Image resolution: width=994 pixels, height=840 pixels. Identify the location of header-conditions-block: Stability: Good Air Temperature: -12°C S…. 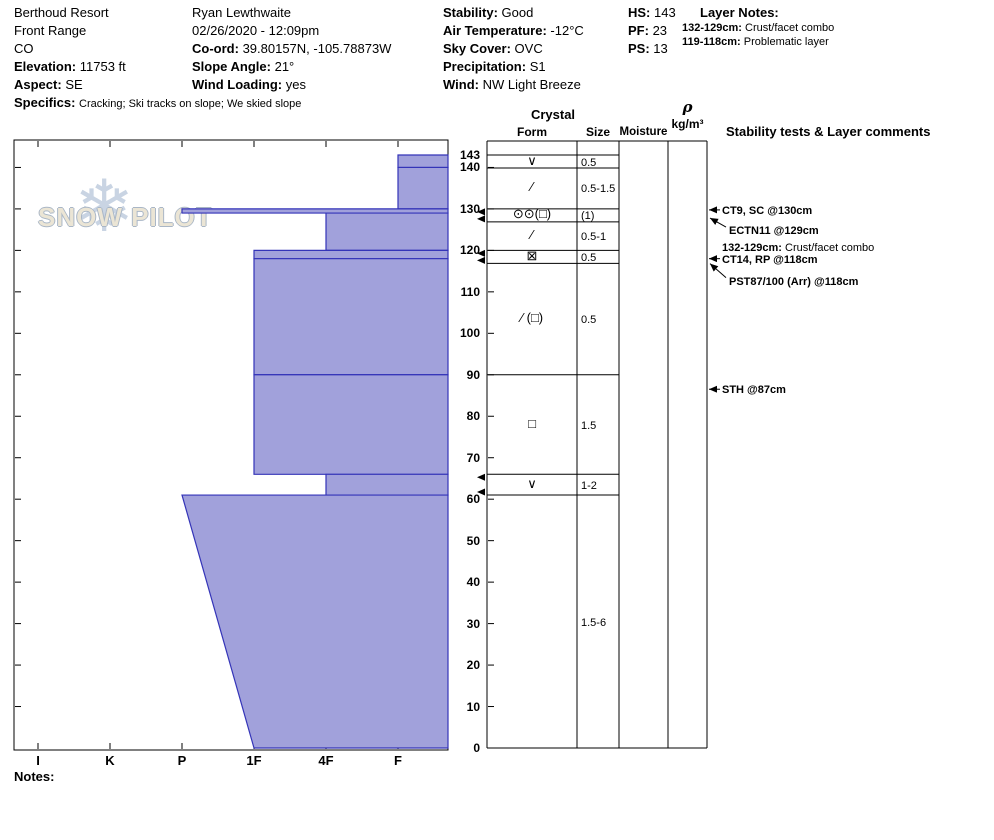
(513, 49).